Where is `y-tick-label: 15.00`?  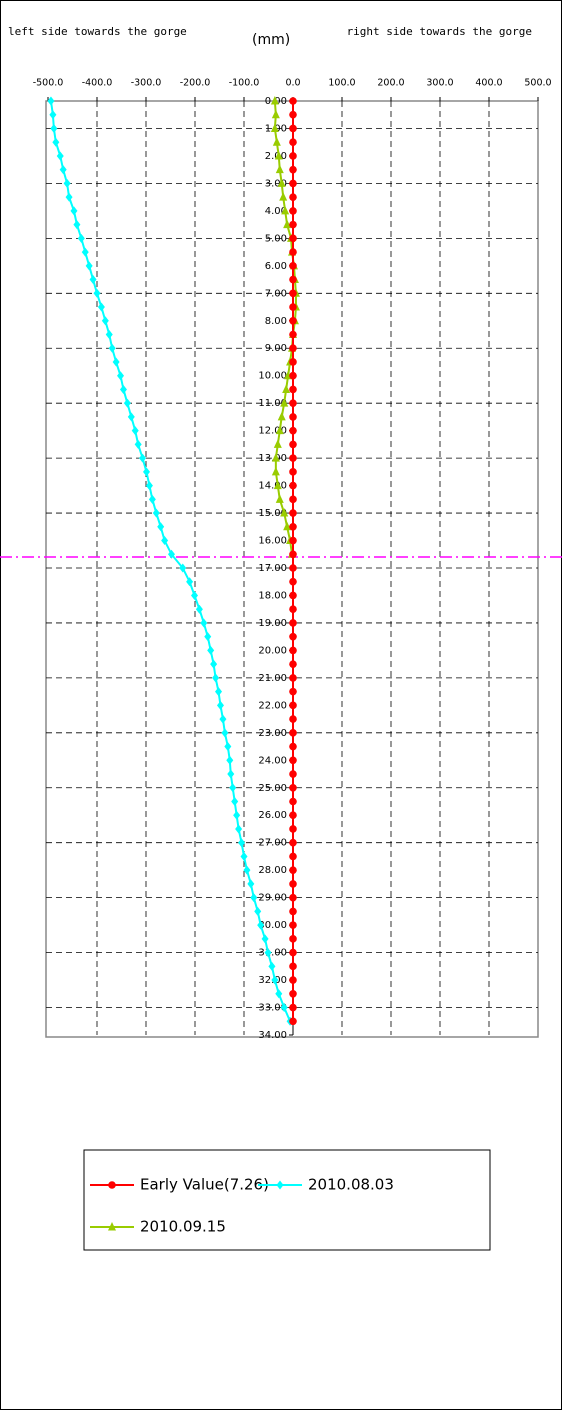 y-tick-label: 15.00 is located at coordinates (272, 513).